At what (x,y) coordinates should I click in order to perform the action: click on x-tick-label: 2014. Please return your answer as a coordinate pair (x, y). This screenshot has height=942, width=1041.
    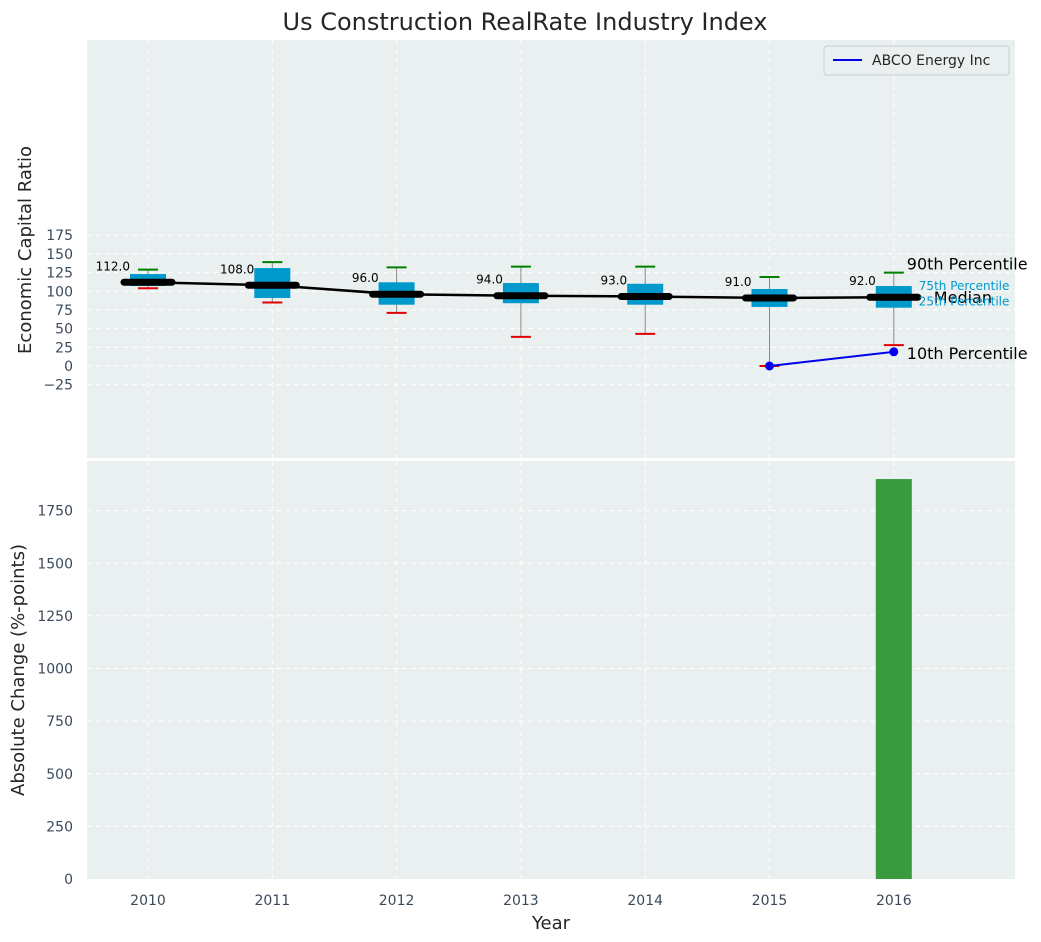
    Looking at the image, I should click on (645, 901).